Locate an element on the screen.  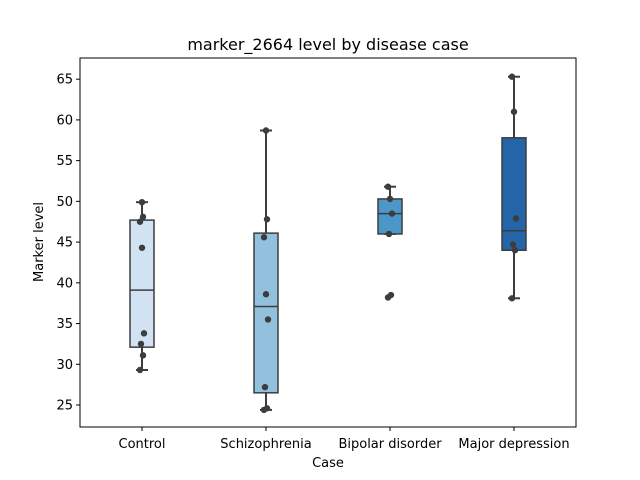
x-tick-label: Control is located at coordinates (142, 444).